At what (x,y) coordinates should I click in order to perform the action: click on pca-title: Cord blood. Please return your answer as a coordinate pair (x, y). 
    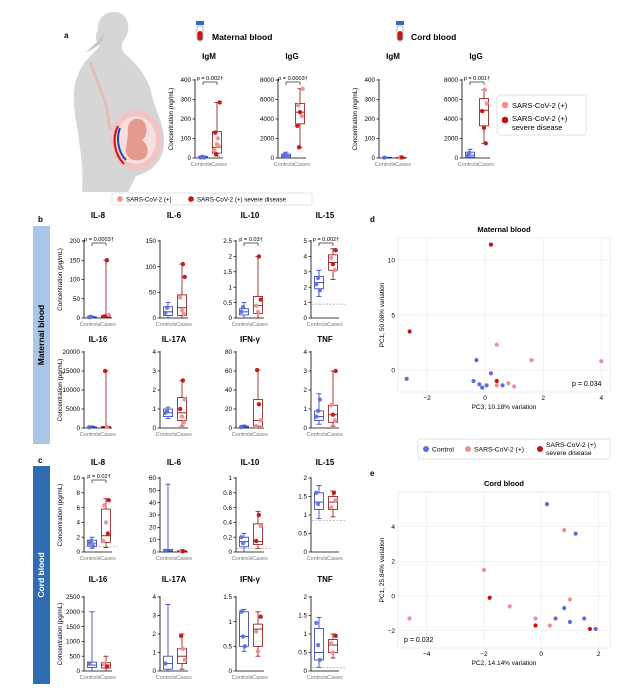
    Looking at the image, I should click on (504, 483).